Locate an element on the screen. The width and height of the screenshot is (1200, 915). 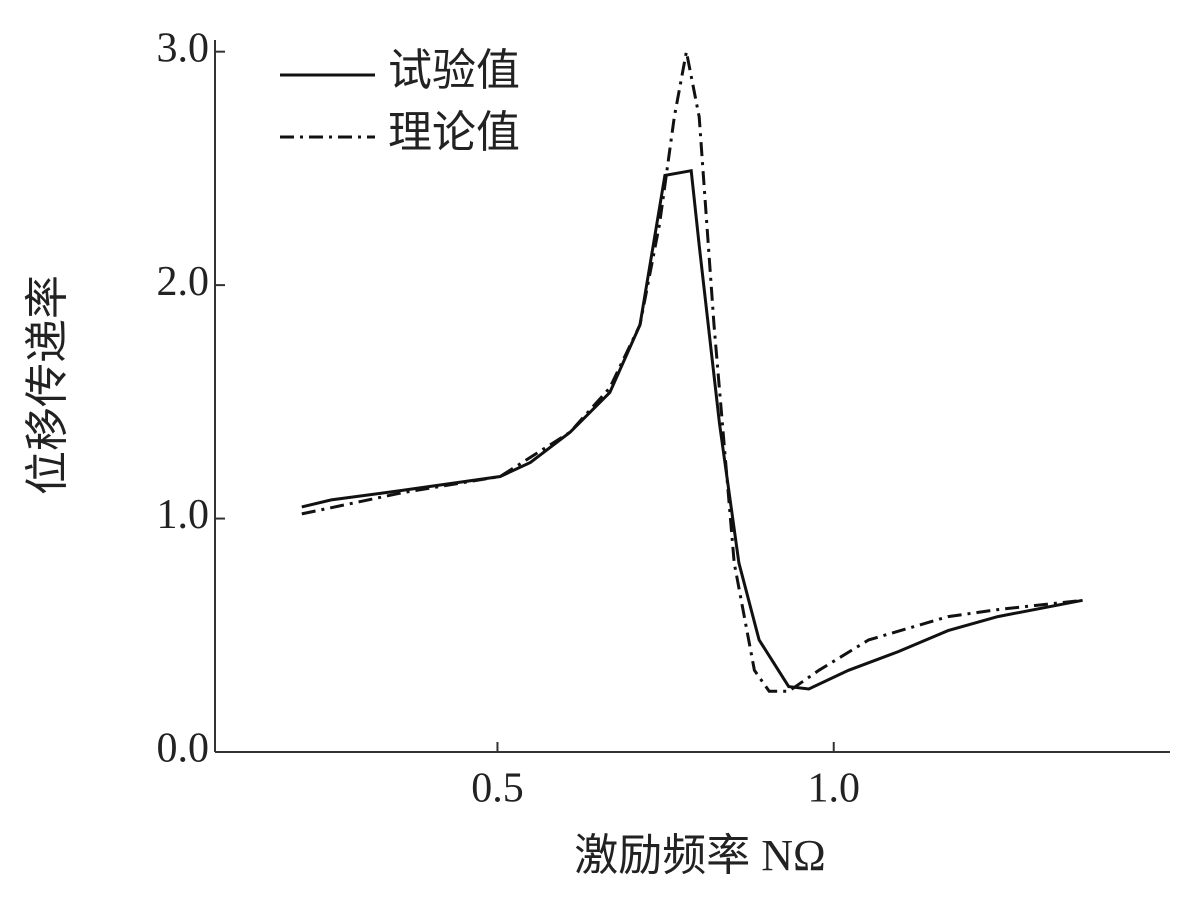
legend-label: 试验值 is located at coordinates (454, 70).